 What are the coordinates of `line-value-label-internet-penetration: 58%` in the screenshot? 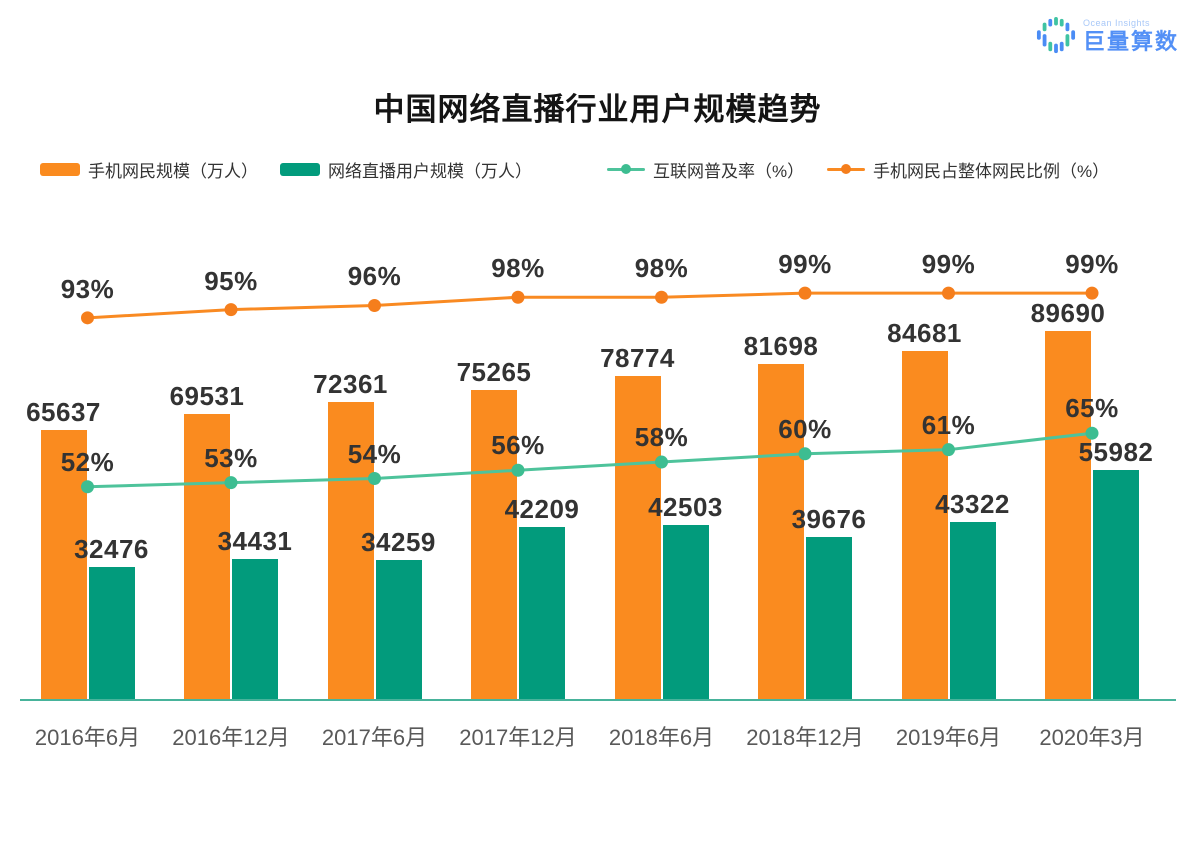 It's located at (661, 437).